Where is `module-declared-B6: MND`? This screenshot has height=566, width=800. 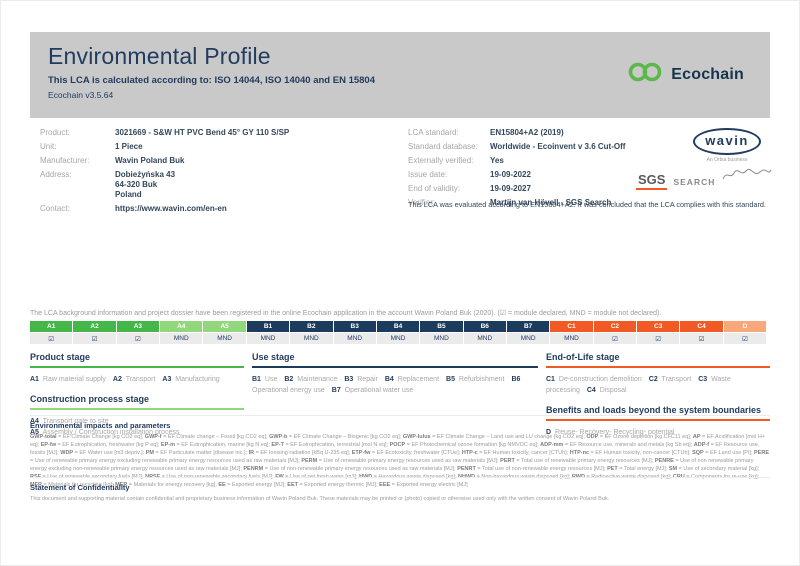 module-declared-B6: MND is located at coordinates (484, 338).